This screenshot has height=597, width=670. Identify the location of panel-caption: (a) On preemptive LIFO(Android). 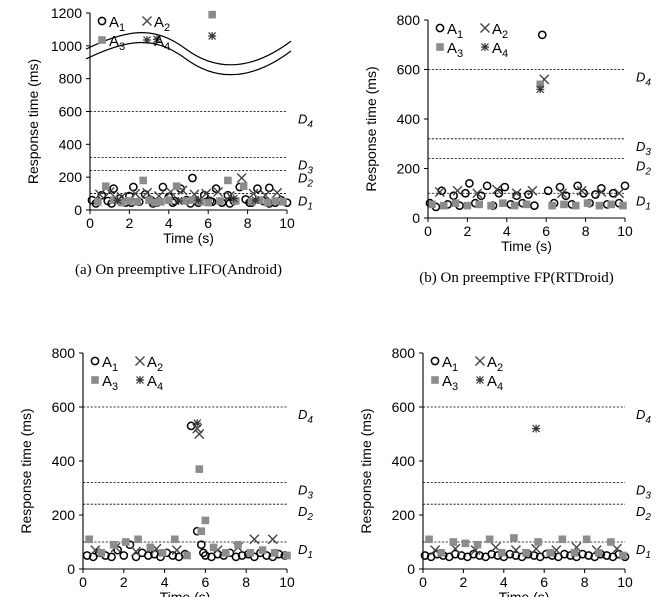
(178, 270).